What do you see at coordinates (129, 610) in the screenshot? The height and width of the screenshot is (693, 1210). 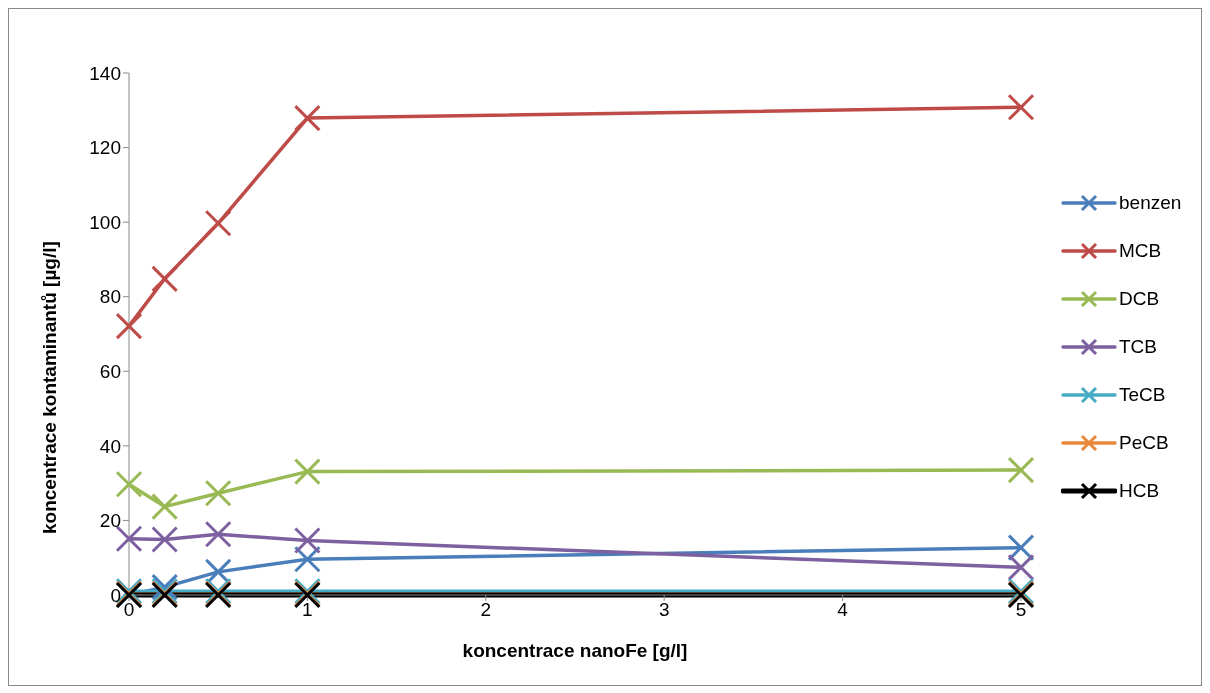 I see `x-tick-label: 0` at bounding box center [129, 610].